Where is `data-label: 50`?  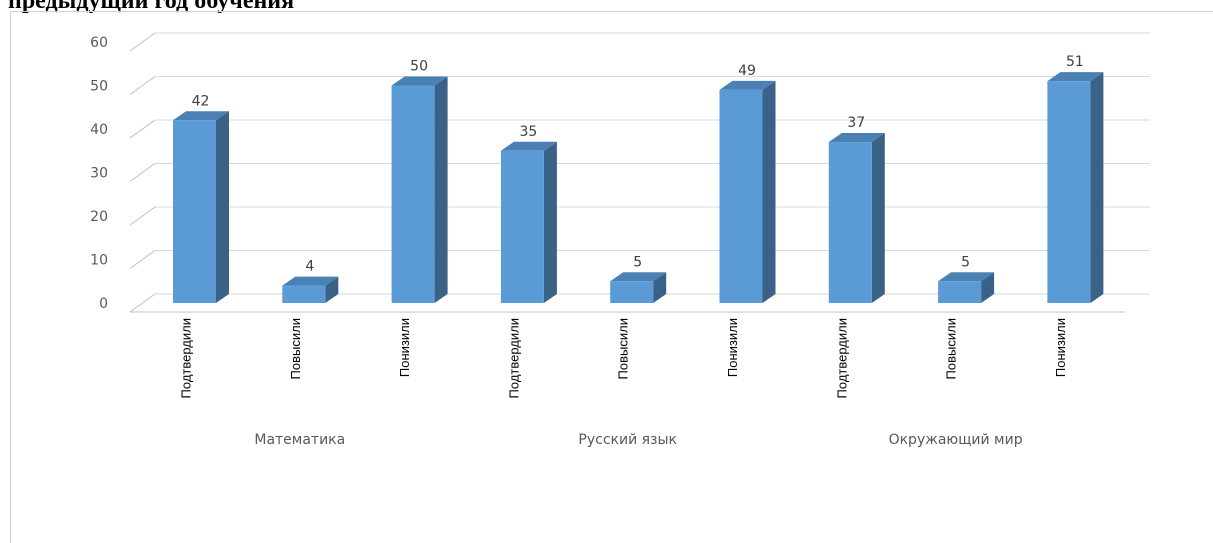
data-label: 50 is located at coordinates (419, 67).